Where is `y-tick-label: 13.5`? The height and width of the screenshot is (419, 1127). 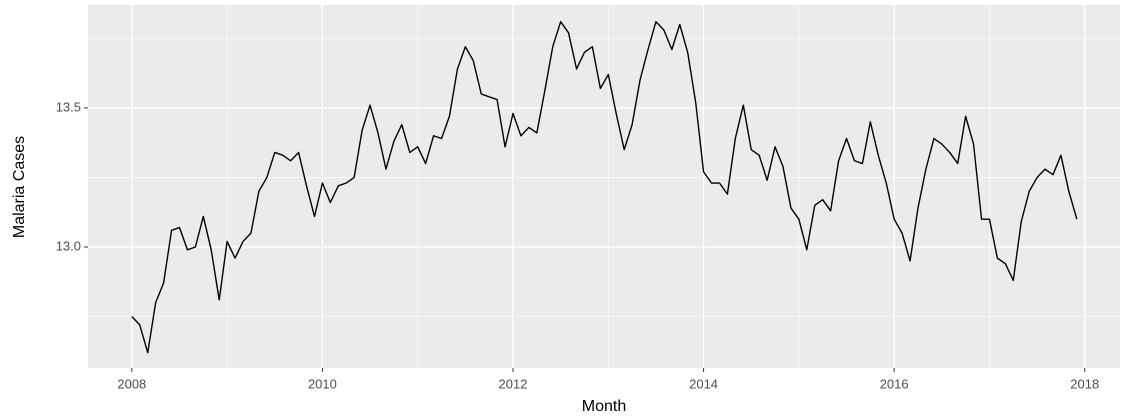
y-tick-label: 13.5 is located at coordinates (68, 106).